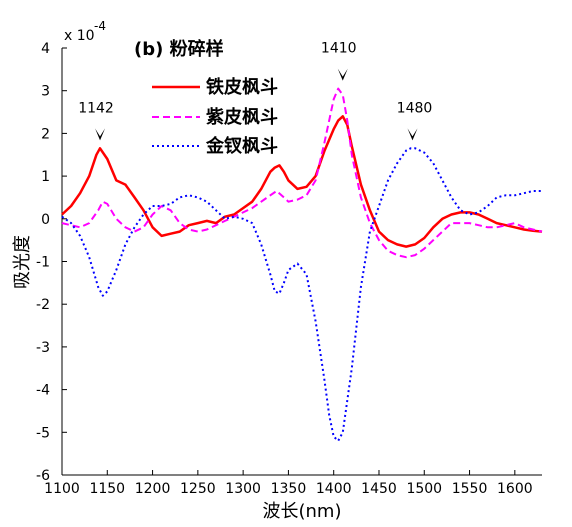 This screenshot has height=527, width=572. Describe the element at coordinates (43, 391) in the screenshot. I see `y-tick-label: -4` at that location.